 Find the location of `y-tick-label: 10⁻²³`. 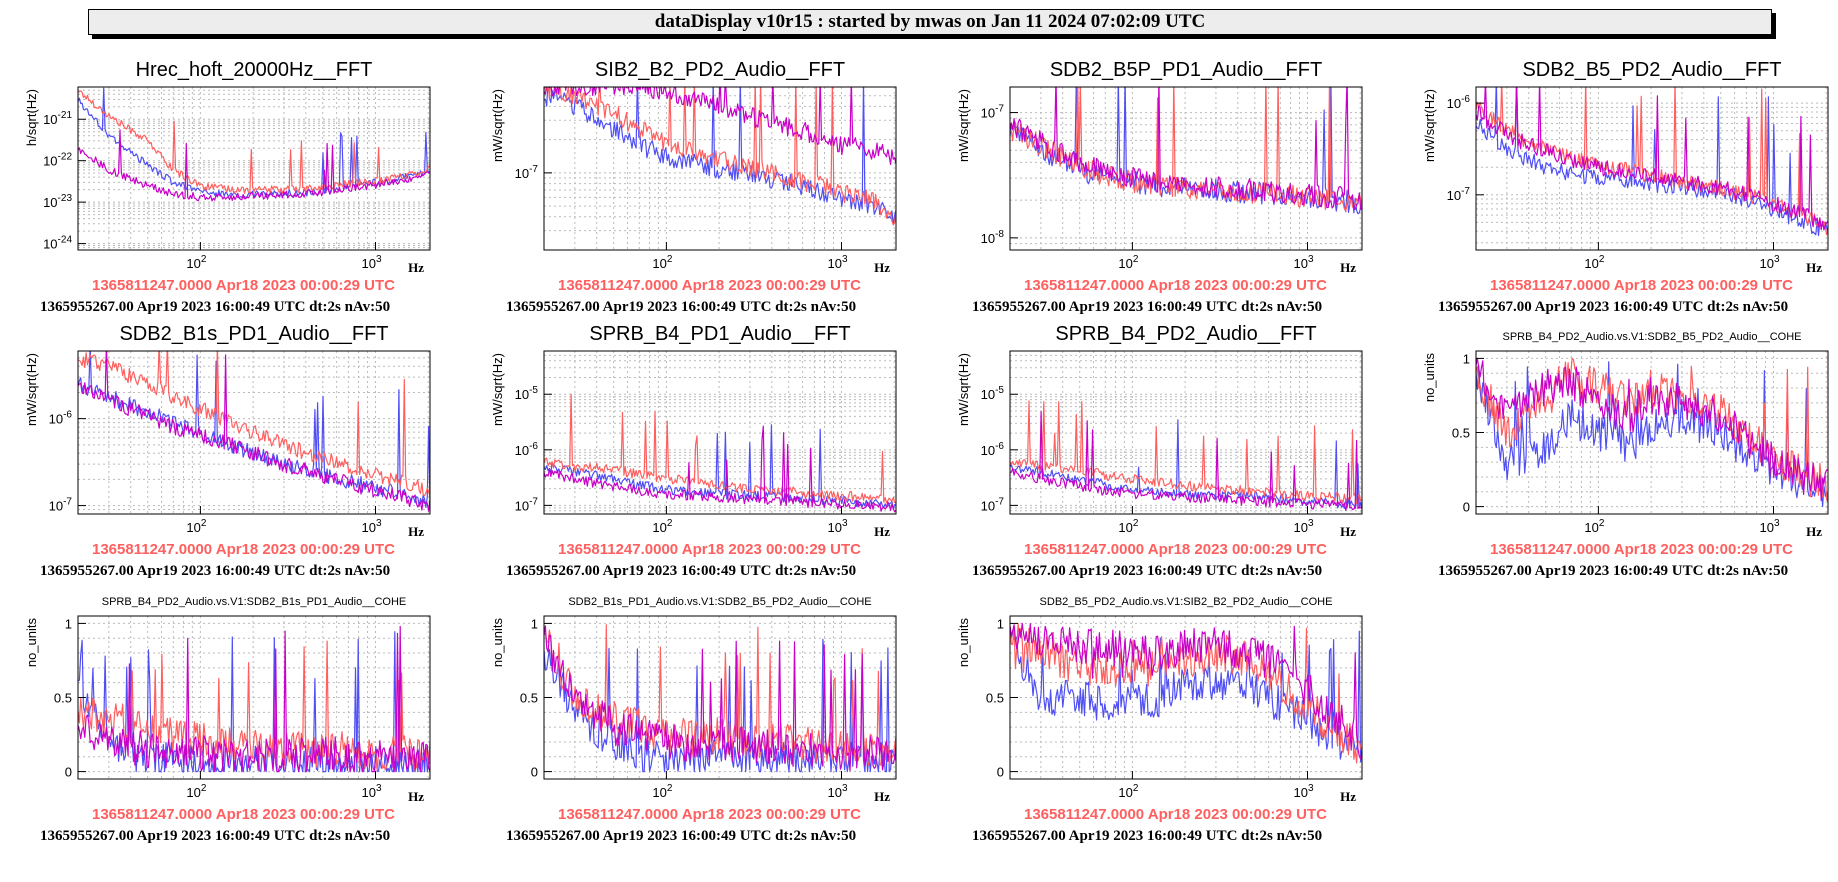

y-tick-label: 10⁻²³ is located at coordinates (57, 201).